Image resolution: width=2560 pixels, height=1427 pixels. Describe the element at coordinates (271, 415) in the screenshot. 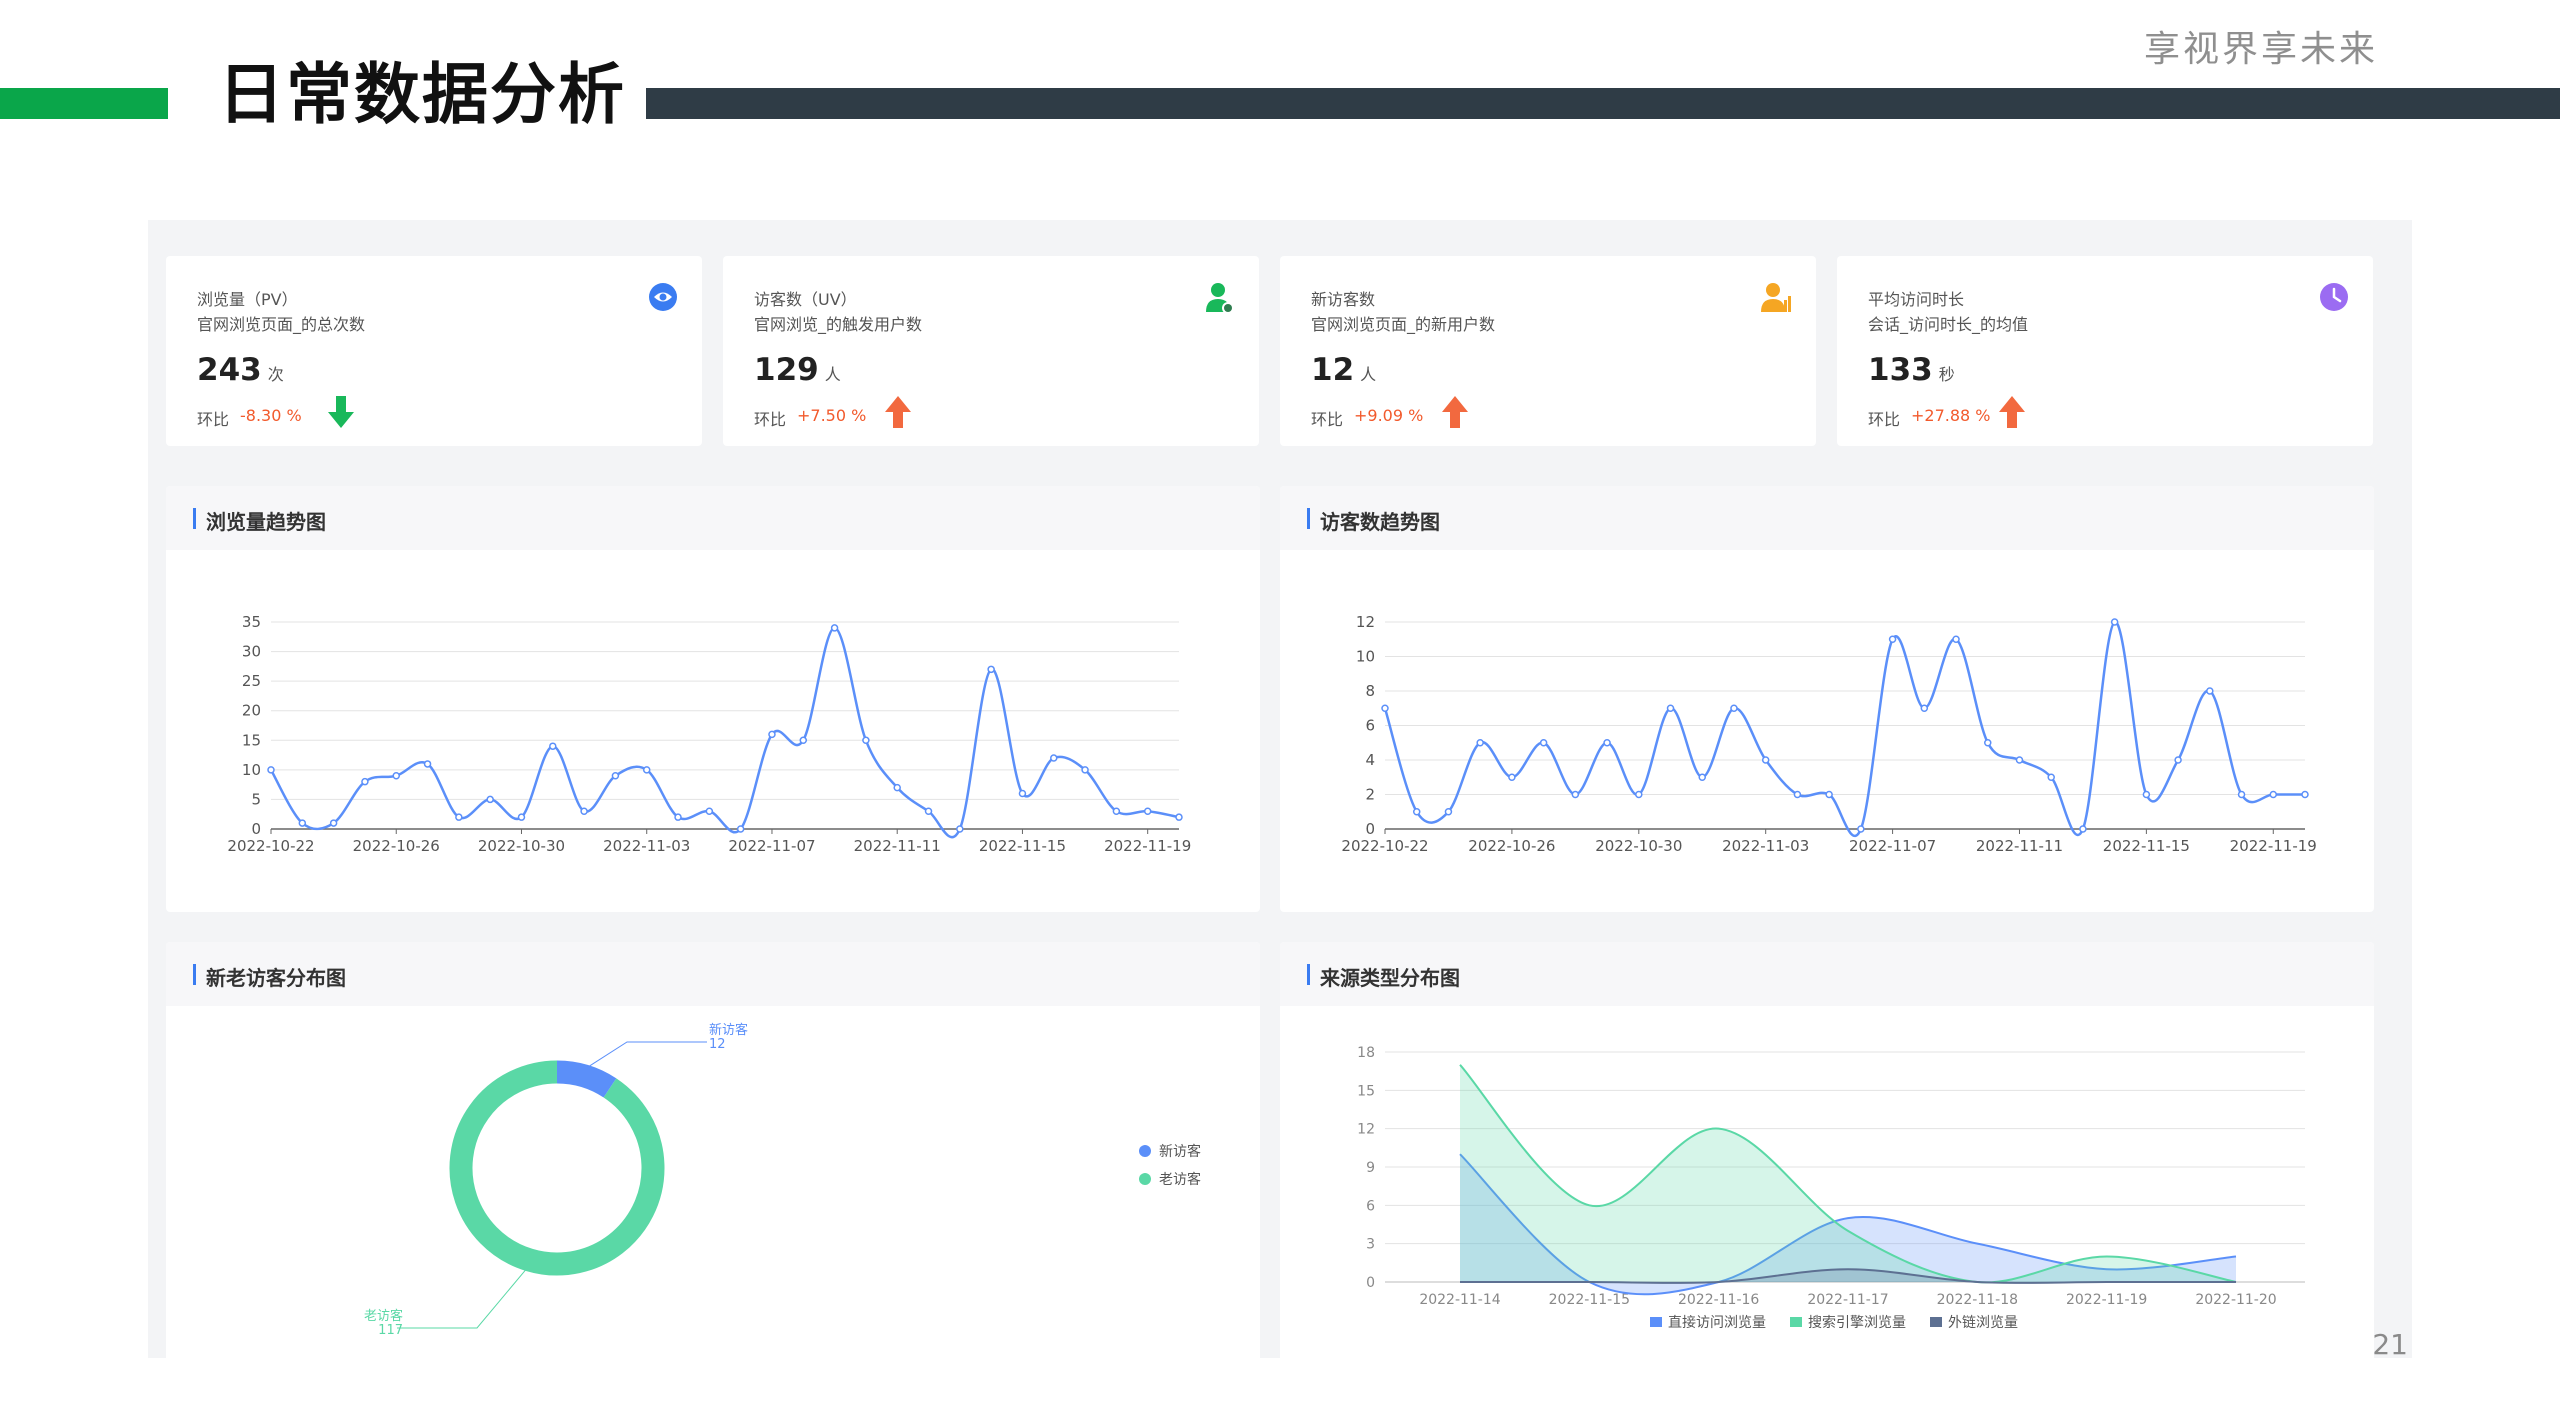

I see `kpi-compare-value: -8.30 %` at that location.